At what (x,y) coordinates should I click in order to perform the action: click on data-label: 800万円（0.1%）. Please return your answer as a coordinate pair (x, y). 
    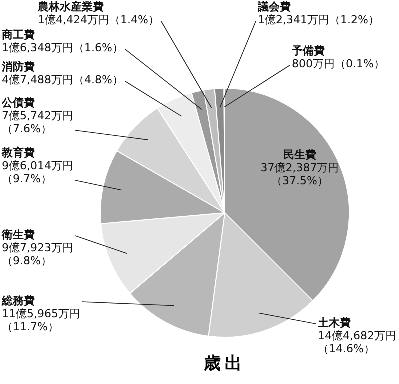
    Looking at the image, I should click on (338, 63).